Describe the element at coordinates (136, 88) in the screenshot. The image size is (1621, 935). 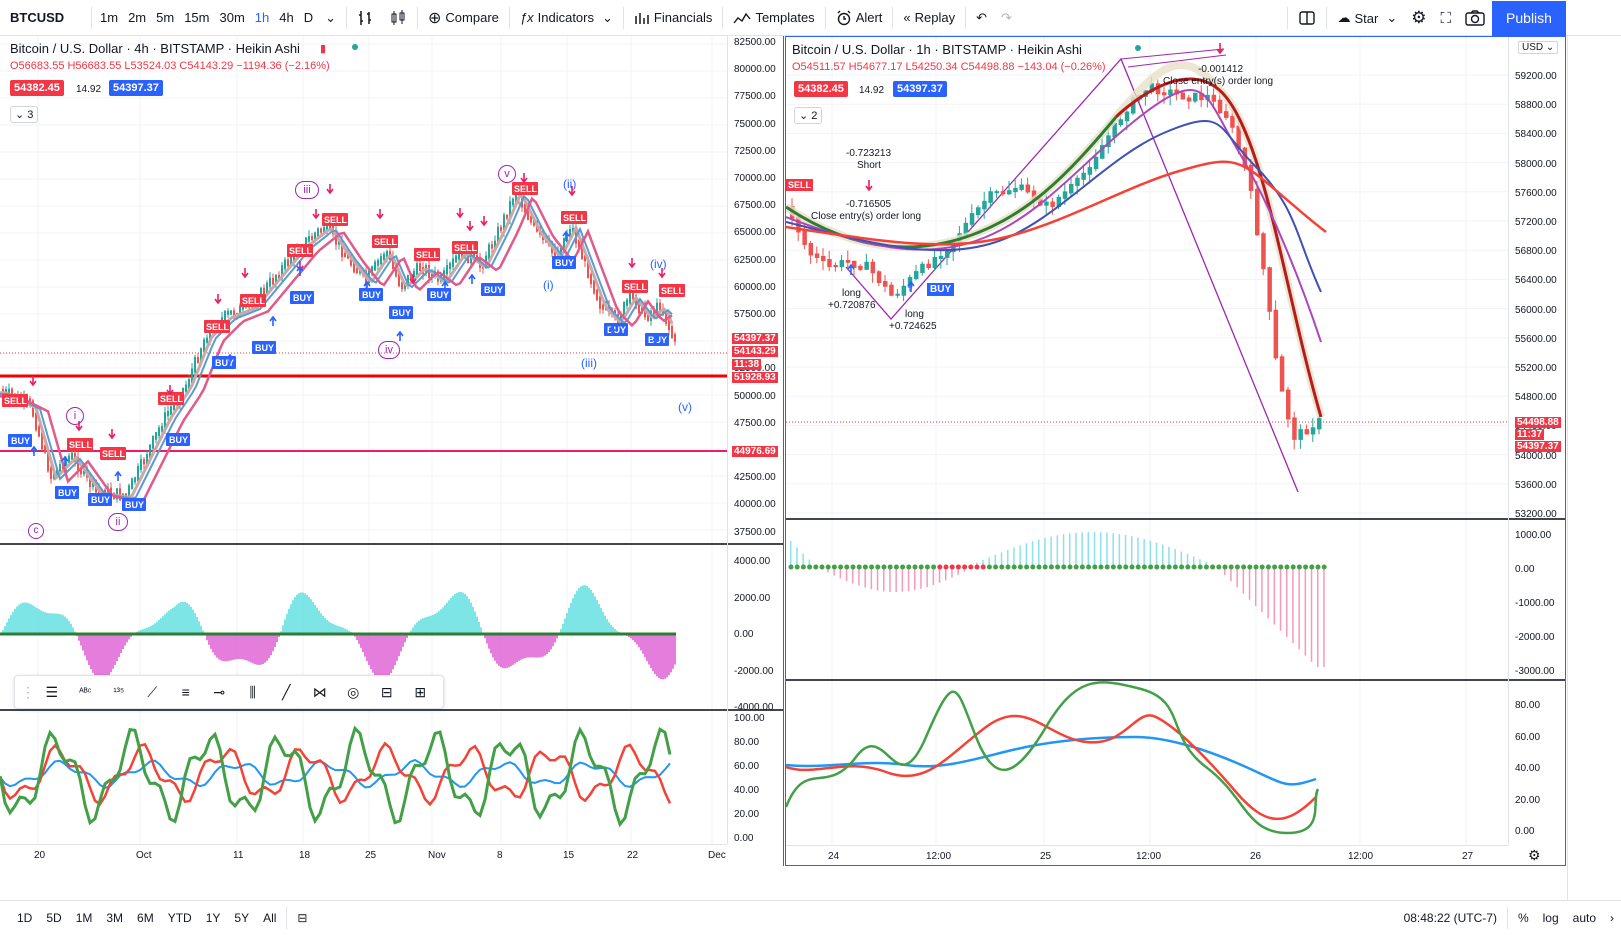
I see `left-ask-badge: 54397.37` at that location.